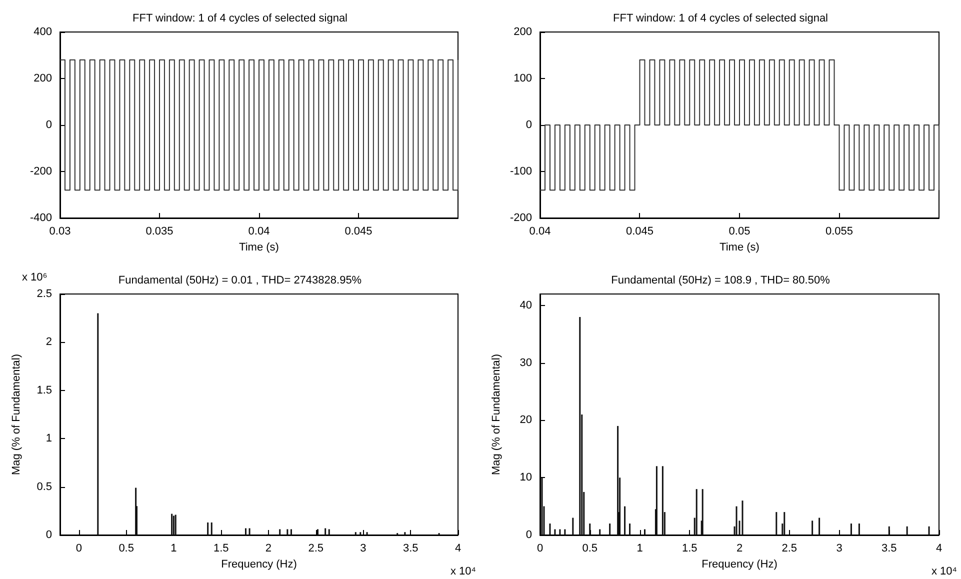  What do you see at coordinates (35, 278) in the screenshot?
I see `text: x 10⁶` at bounding box center [35, 278].